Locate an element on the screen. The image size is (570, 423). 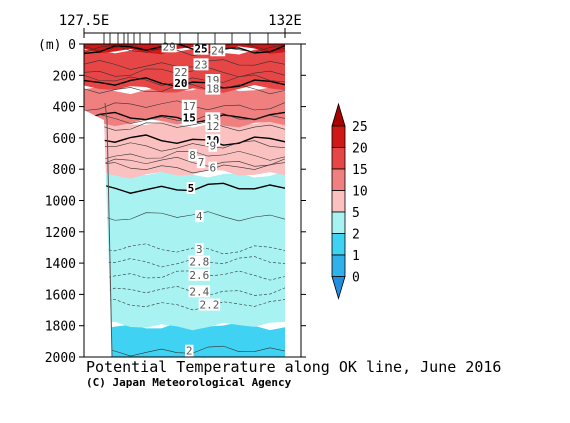
y-tick-label: 1800 is located at coordinates (60, 327).